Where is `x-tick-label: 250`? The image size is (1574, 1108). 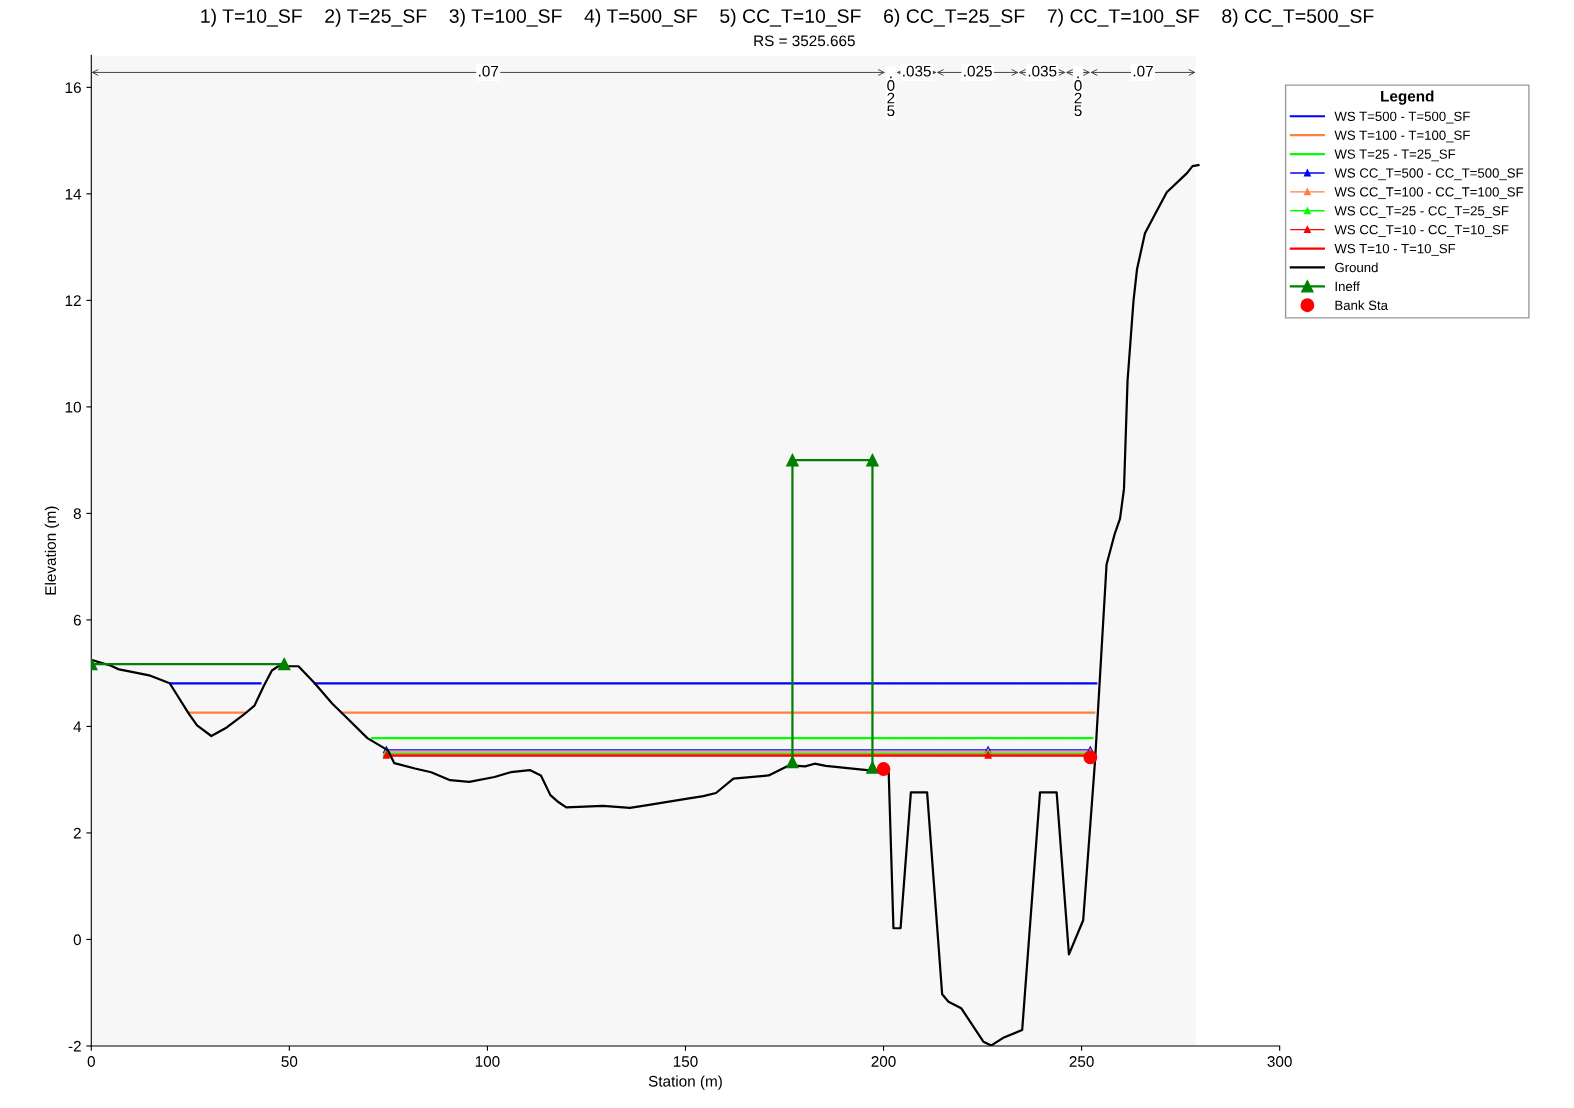
x-tick-label: 250 is located at coordinates (1081, 1061).